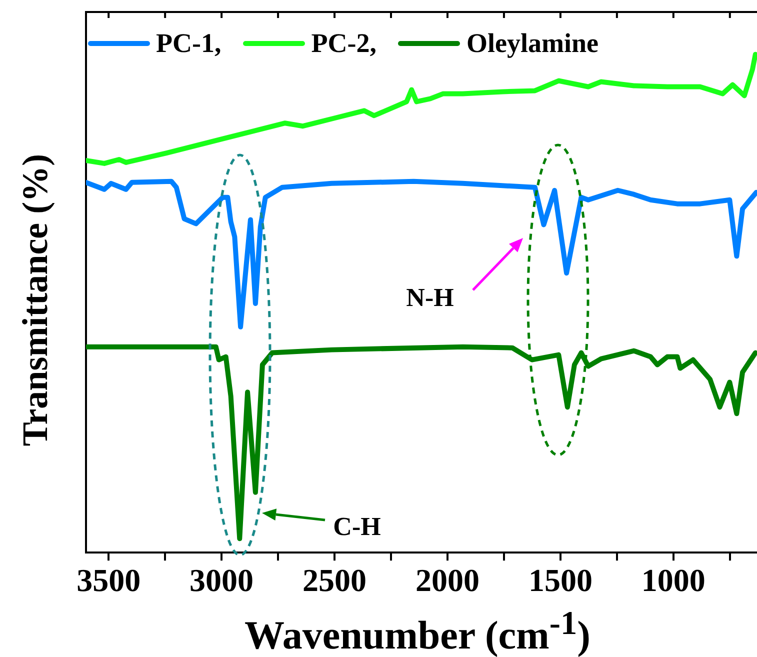  I want to click on legend-label: Oleylamine, so click(532, 43).